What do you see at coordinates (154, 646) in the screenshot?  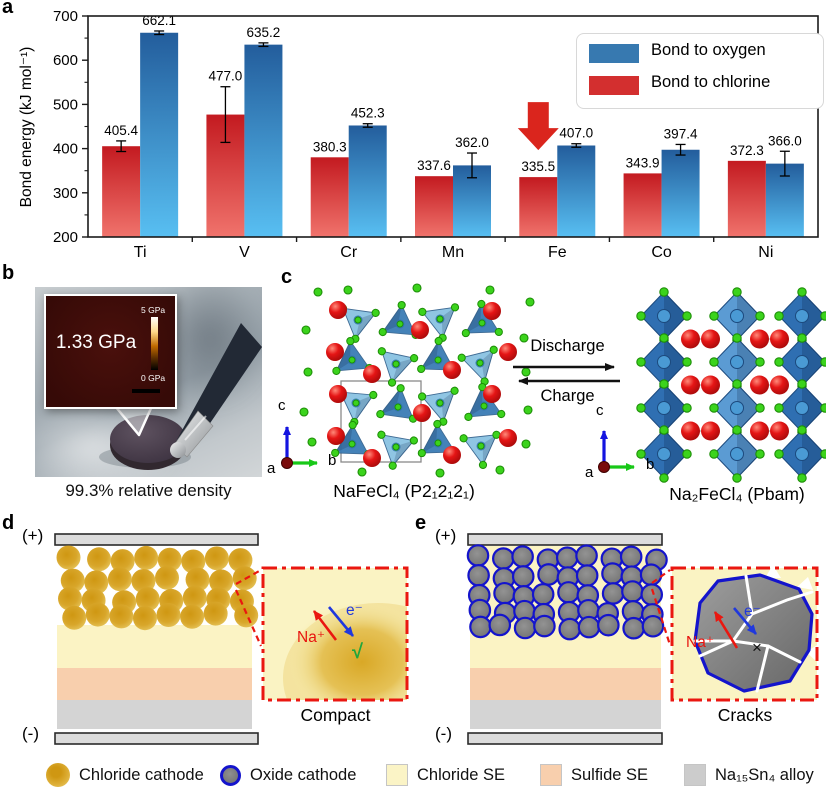 I see `chloride-se-layer` at bounding box center [154, 646].